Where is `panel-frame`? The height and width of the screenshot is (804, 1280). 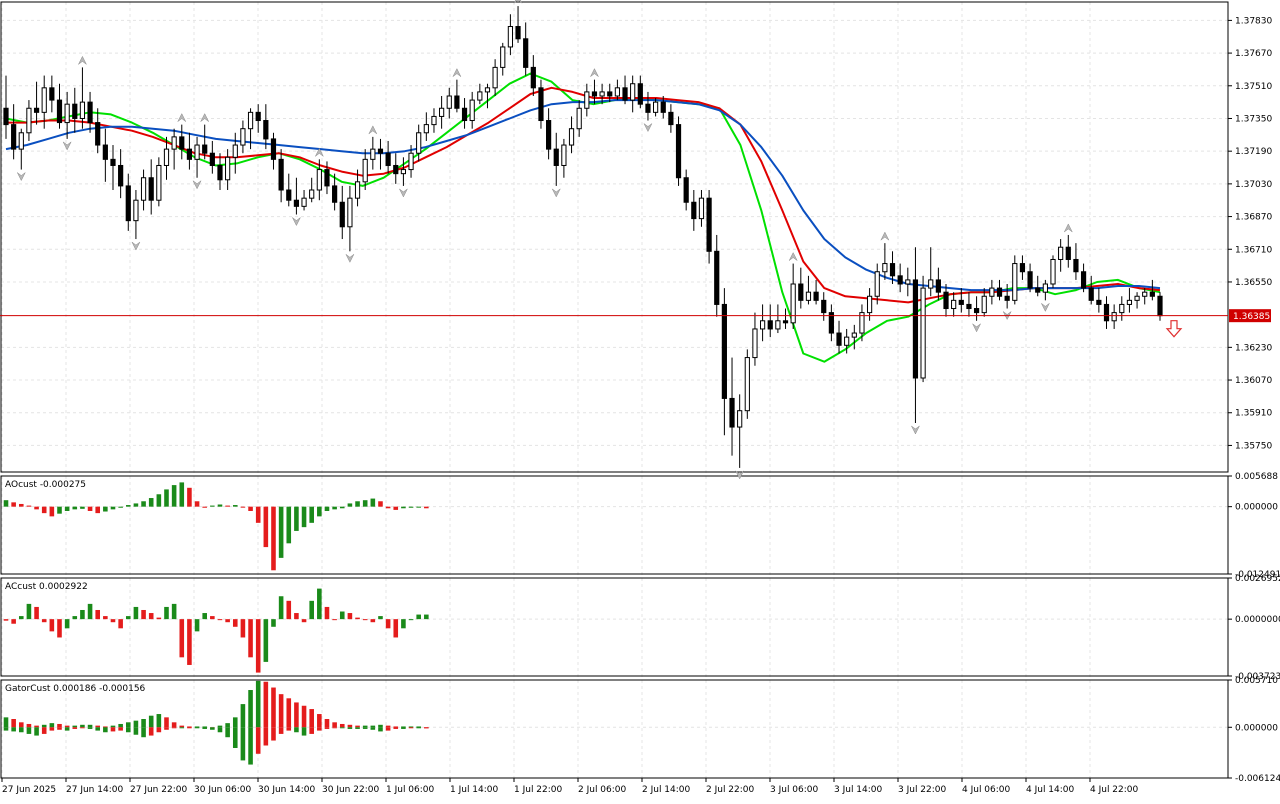
panel-frame is located at coordinates (614, 525).